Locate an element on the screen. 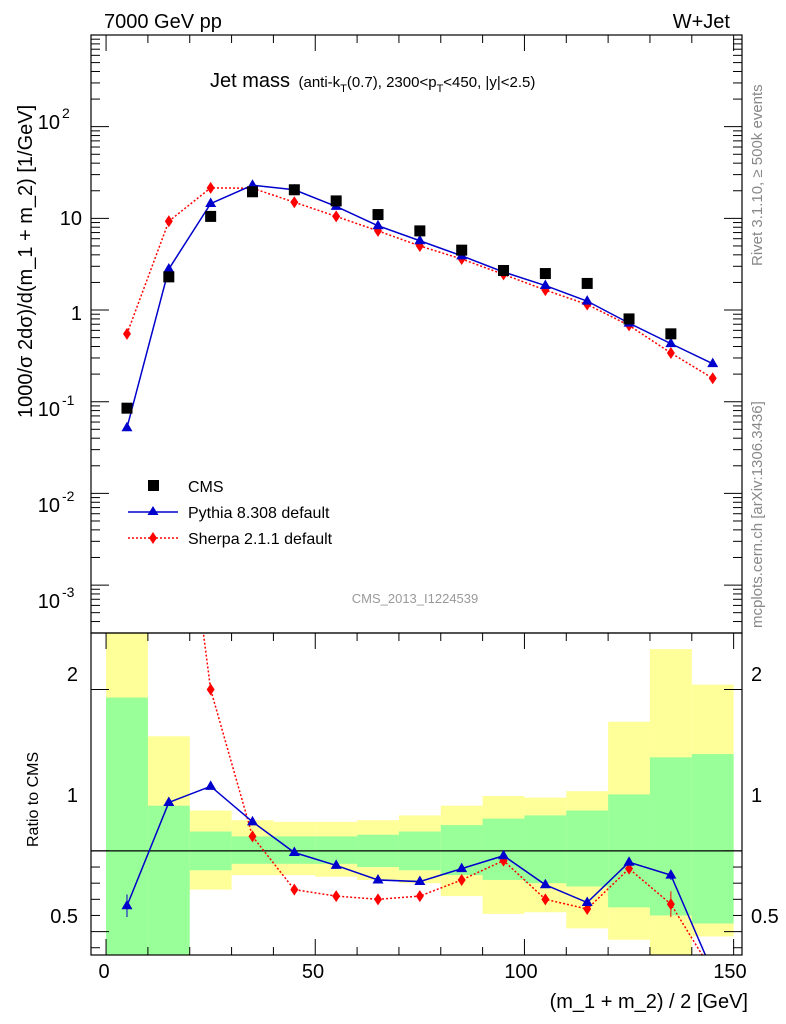 Image resolution: width=786 pixels, height=1024 pixels. x-tick-label: 150 is located at coordinates (729, 972).